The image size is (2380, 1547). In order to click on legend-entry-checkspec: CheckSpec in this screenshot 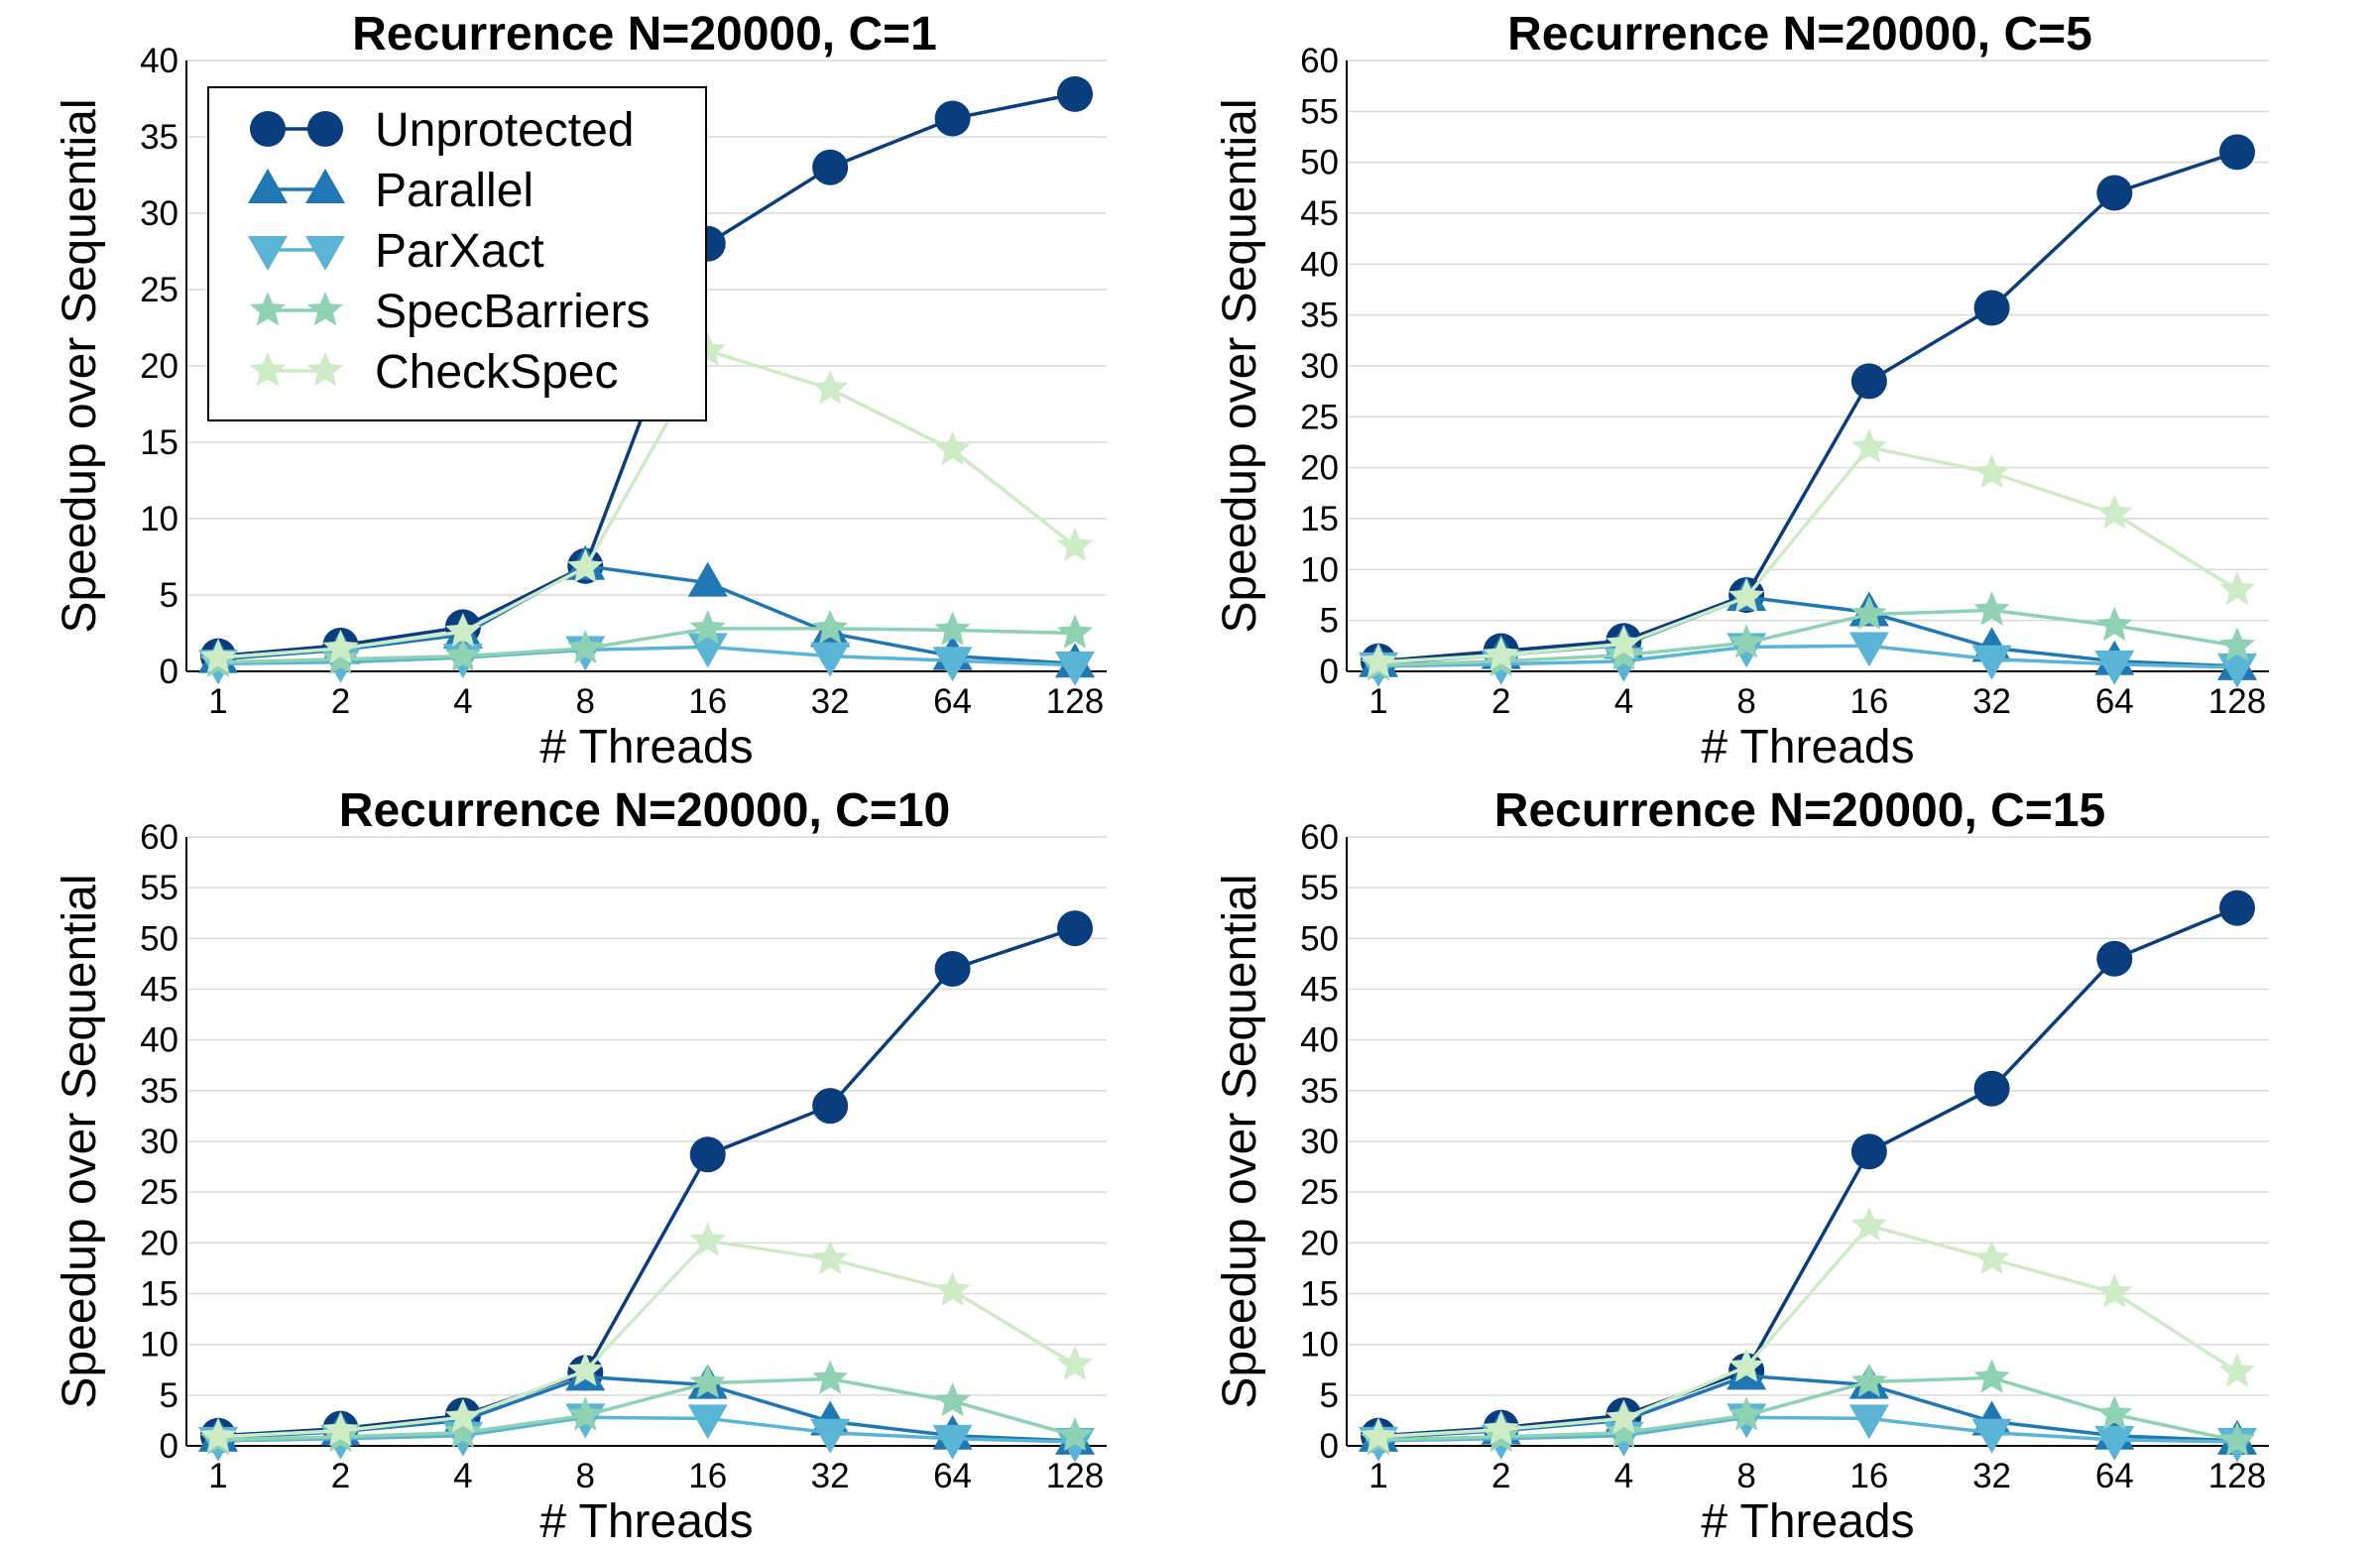, I will do `click(433, 372)`.